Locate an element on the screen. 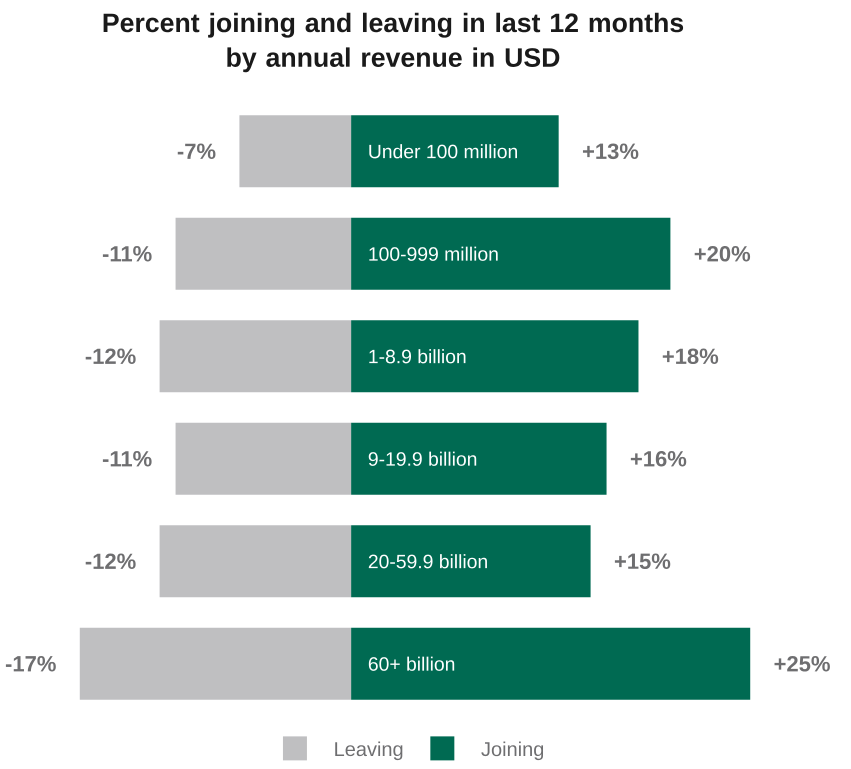  legend-label: Joining is located at coordinates (512, 750).